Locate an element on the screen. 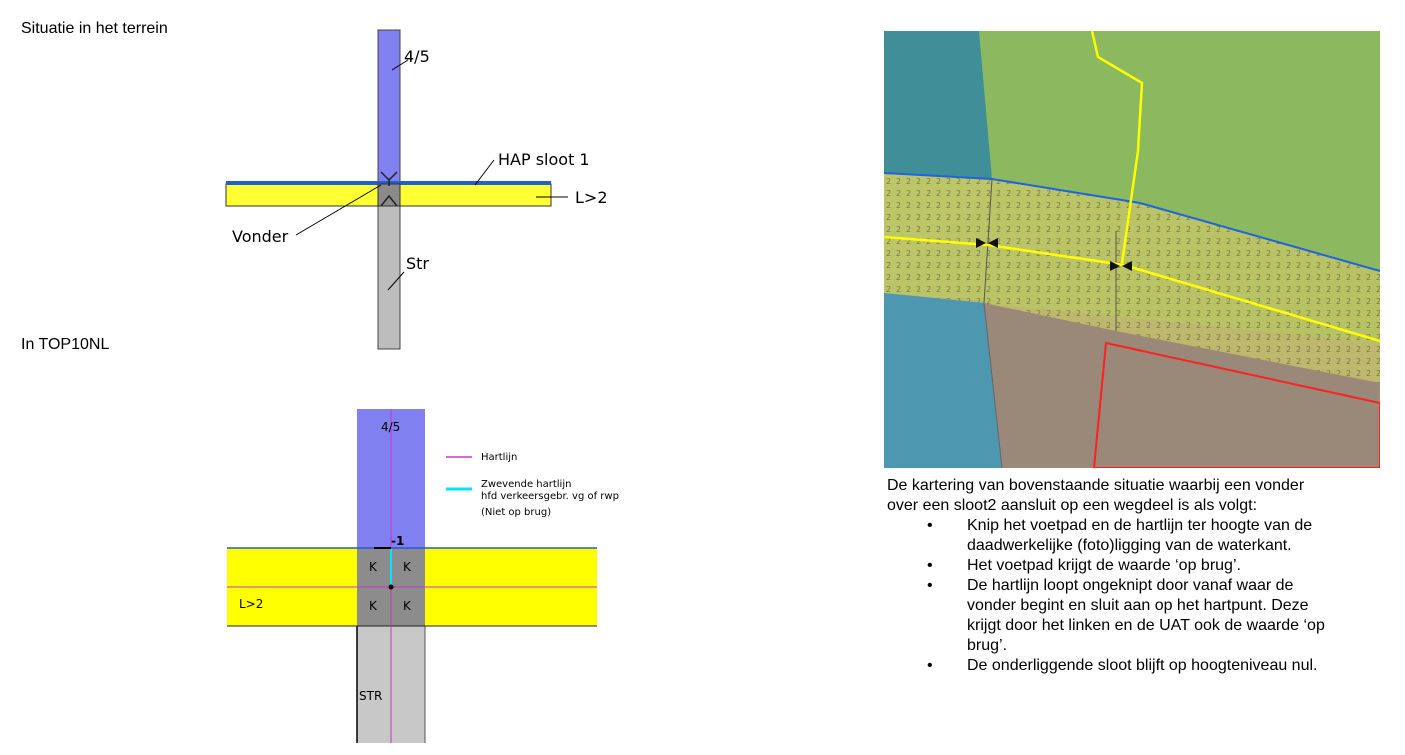 Image resolution: width=1405 pixels, height=755 pixels. aerial-water-bottom is located at coordinates (943, 380).